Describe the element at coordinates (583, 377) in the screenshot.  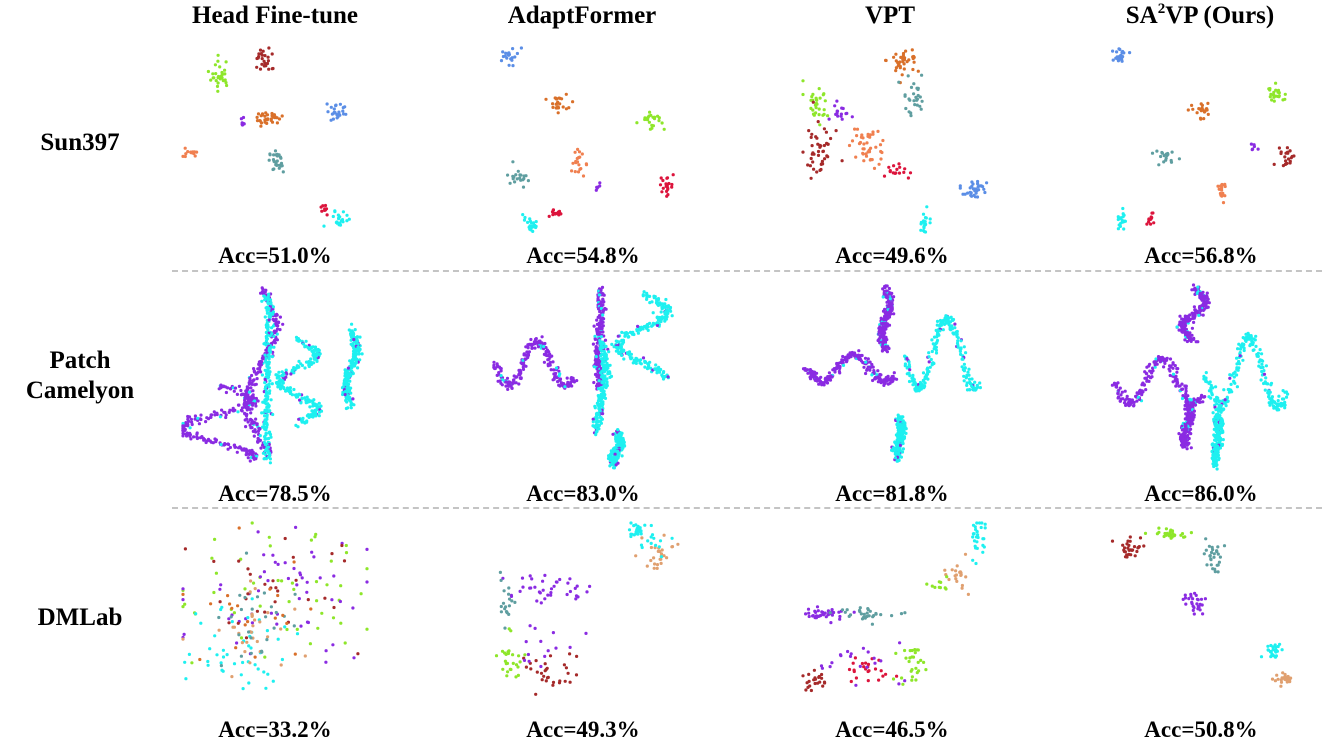
I see `scatter-panel-camelyon-adaptformer` at that location.